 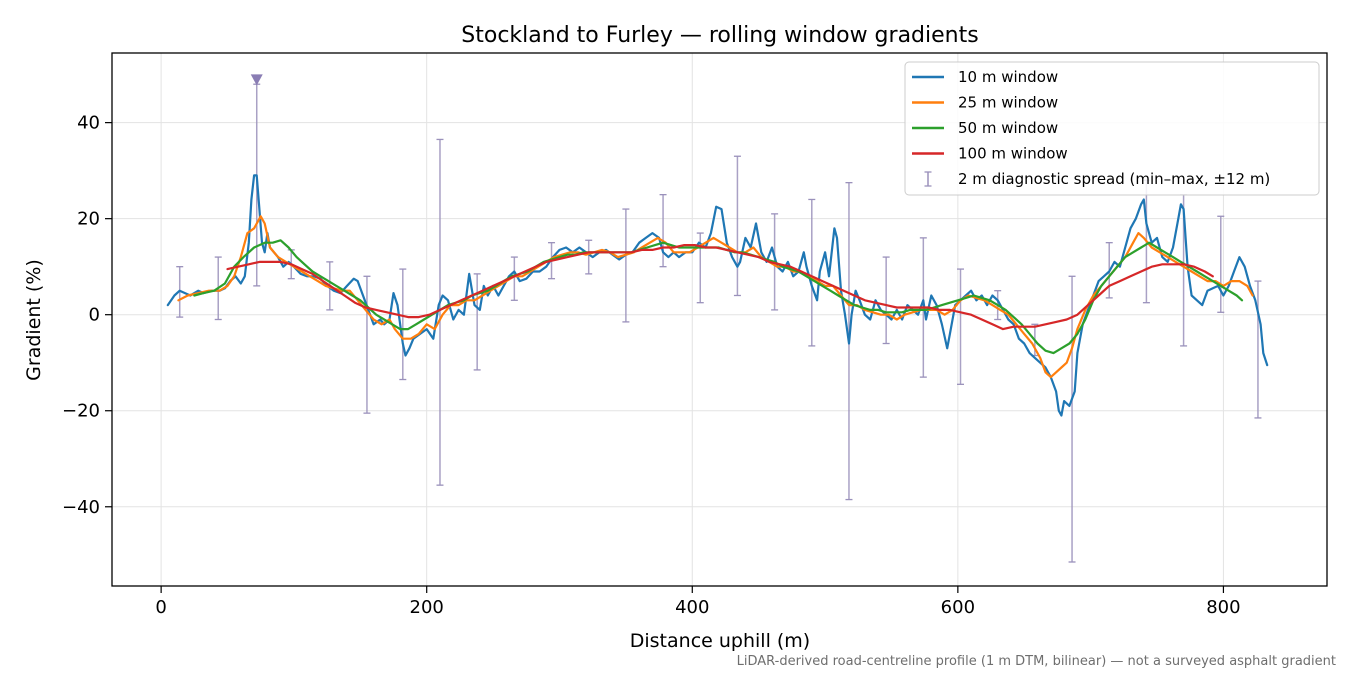 What do you see at coordinates (1008, 103) in the screenshot?
I see `legend-label: 25 m window` at bounding box center [1008, 103].